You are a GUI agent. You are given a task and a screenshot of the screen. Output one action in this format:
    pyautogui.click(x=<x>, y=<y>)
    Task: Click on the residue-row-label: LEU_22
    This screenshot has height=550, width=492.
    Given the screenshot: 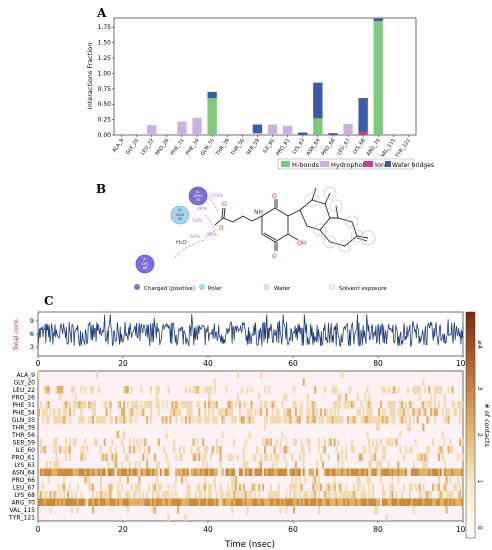 What is the action you would take?
    pyautogui.click(x=24, y=390)
    